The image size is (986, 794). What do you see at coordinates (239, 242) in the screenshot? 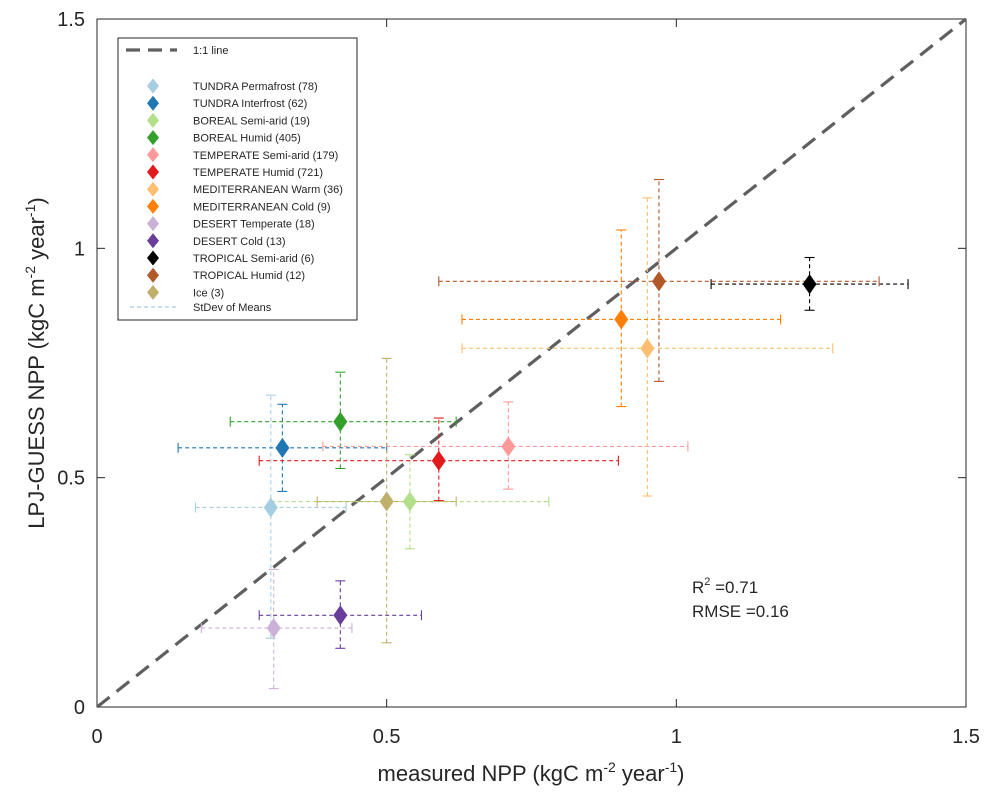
I see `legend-label: DESERT Cold (13)` at bounding box center [239, 242].